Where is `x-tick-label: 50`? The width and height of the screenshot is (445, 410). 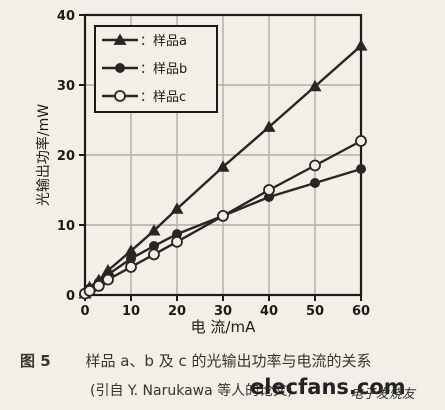
x-tick-label: 50 is located at coordinates (315, 311).